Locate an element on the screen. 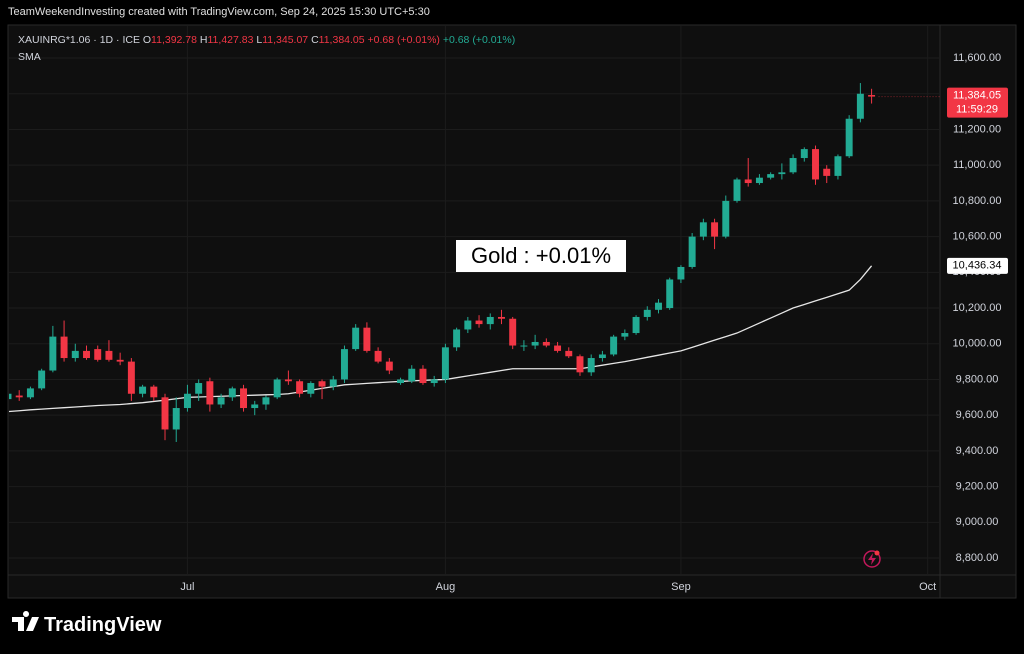 The image size is (1024, 654). low-value: 11,345.07 is located at coordinates (285, 40).